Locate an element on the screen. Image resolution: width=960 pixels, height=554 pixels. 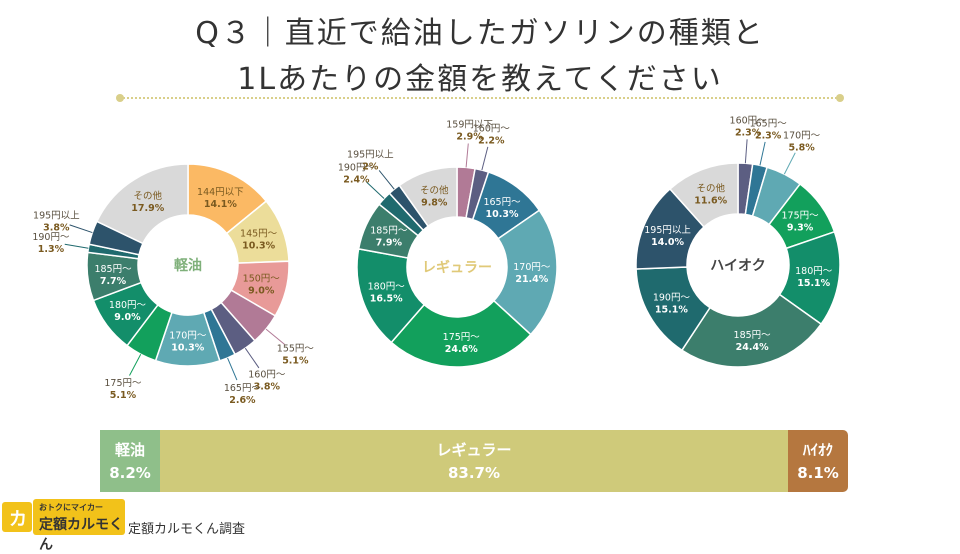
share-bar-high-octane-label: ﾊｲｵｸ is located at coordinates (817, 450).